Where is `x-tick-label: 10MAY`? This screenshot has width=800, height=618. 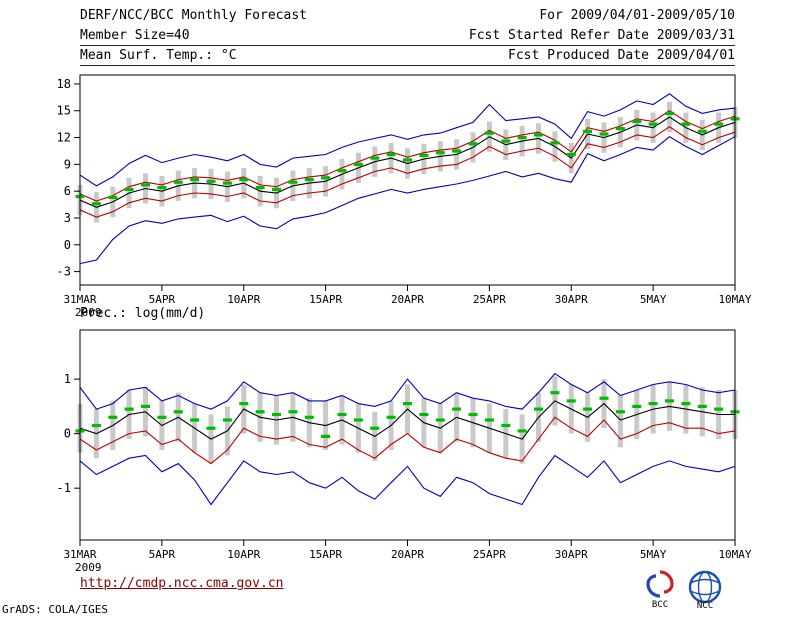
x-tick-label: 10MAY is located at coordinates (734, 554).